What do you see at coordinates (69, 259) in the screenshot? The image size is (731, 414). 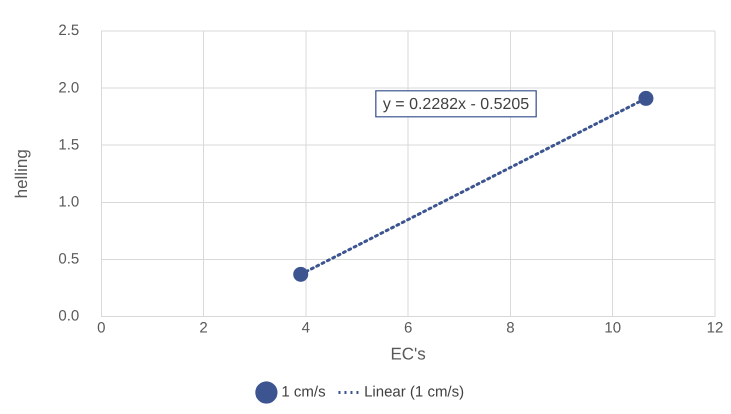 I see `y-tick-label: 0.5` at bounding box center [69, 259].